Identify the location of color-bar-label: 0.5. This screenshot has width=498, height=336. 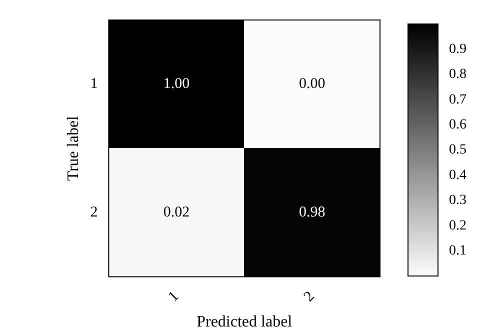
(457, 150).